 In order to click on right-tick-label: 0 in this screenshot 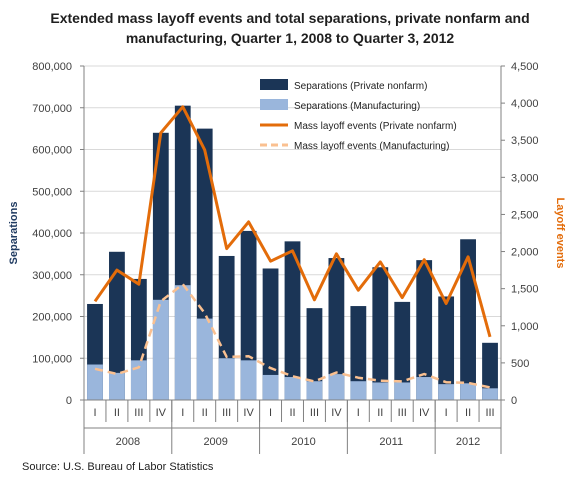, I will do `click(514, 401)`.